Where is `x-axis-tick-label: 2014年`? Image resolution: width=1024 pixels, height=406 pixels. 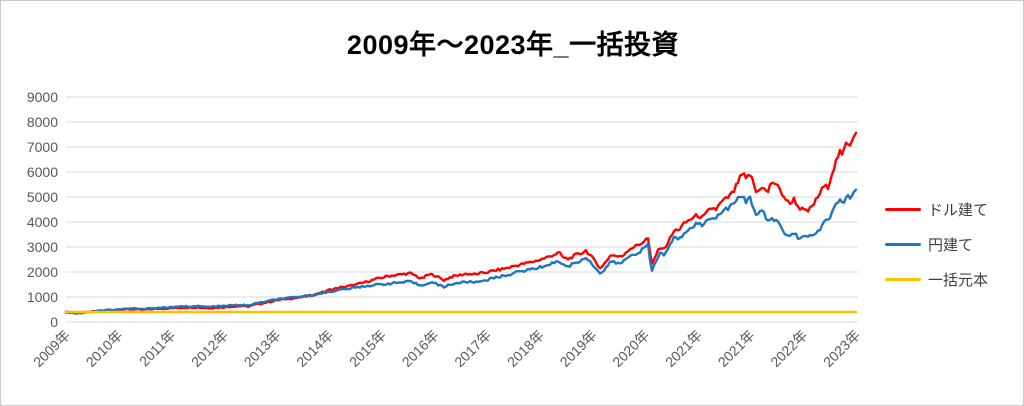 x-axis-tick-label: 2014年 is located at coordinates (314, 348).